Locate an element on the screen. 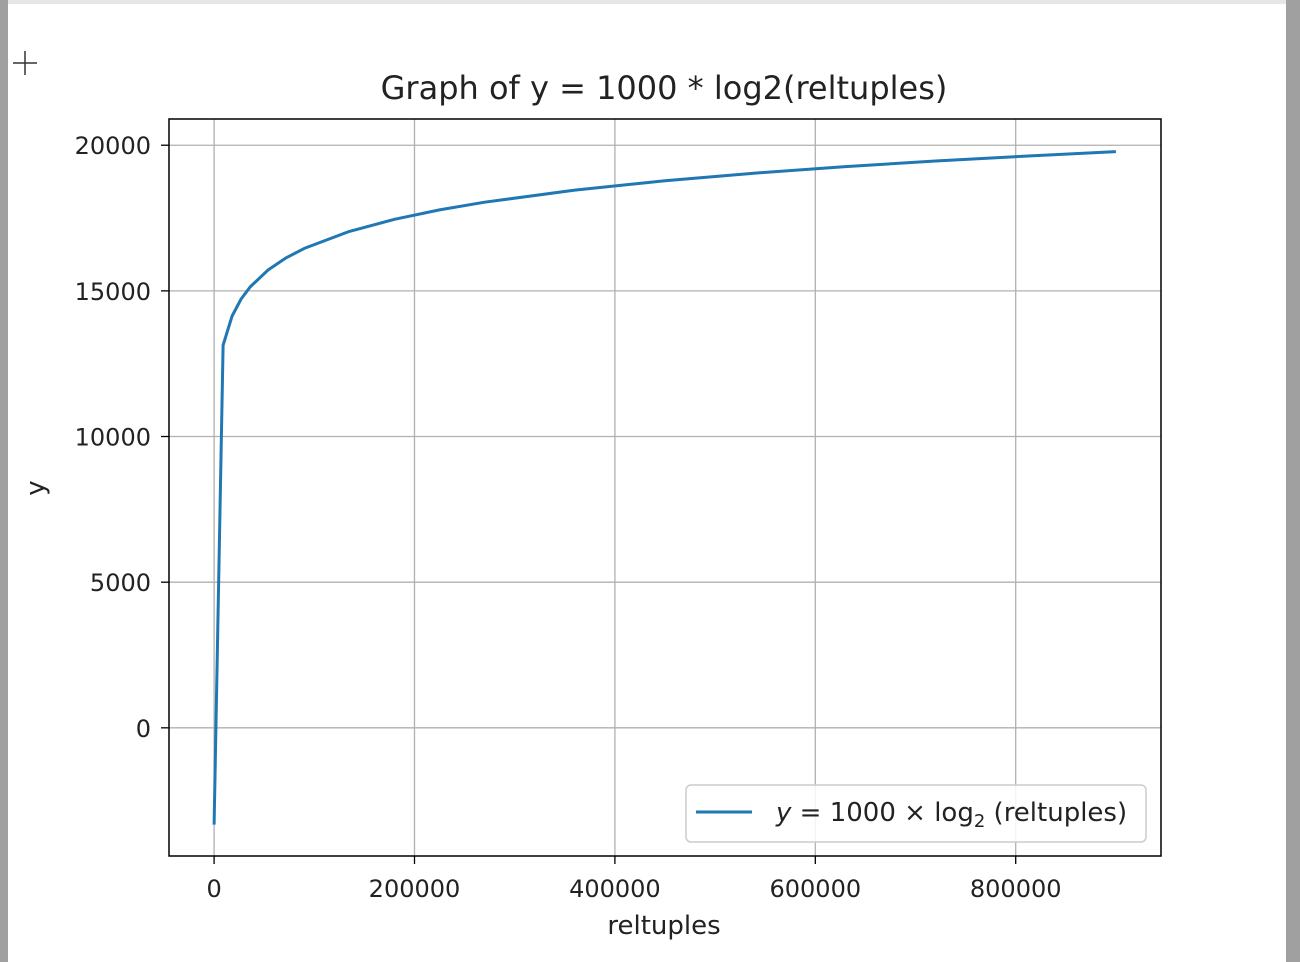 The image size is (1300, 962). y-tick-label: 20000 is located at coordinates (113, 146).